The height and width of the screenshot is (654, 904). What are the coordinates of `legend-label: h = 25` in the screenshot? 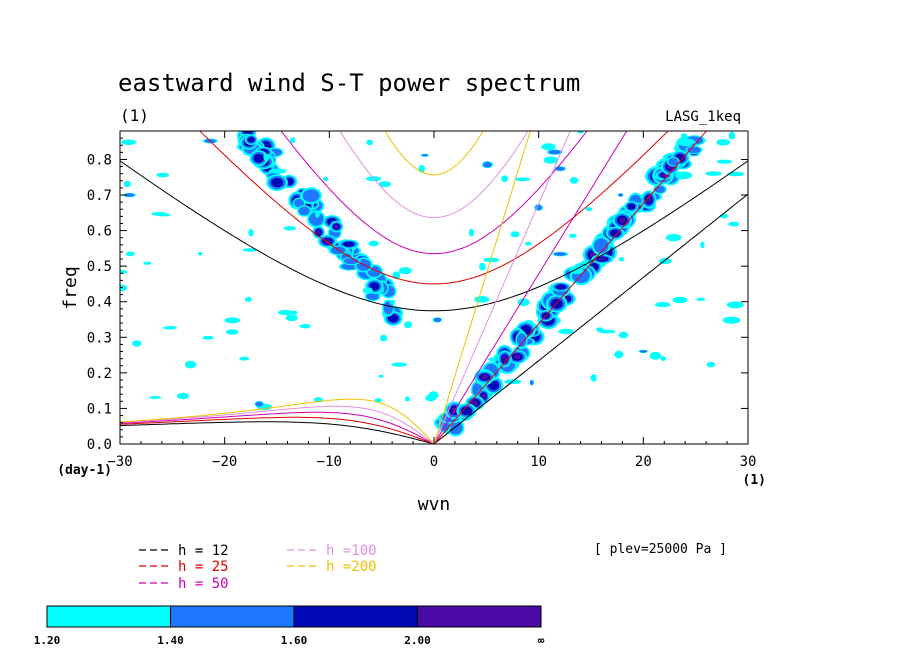 It's located at (203, 567).